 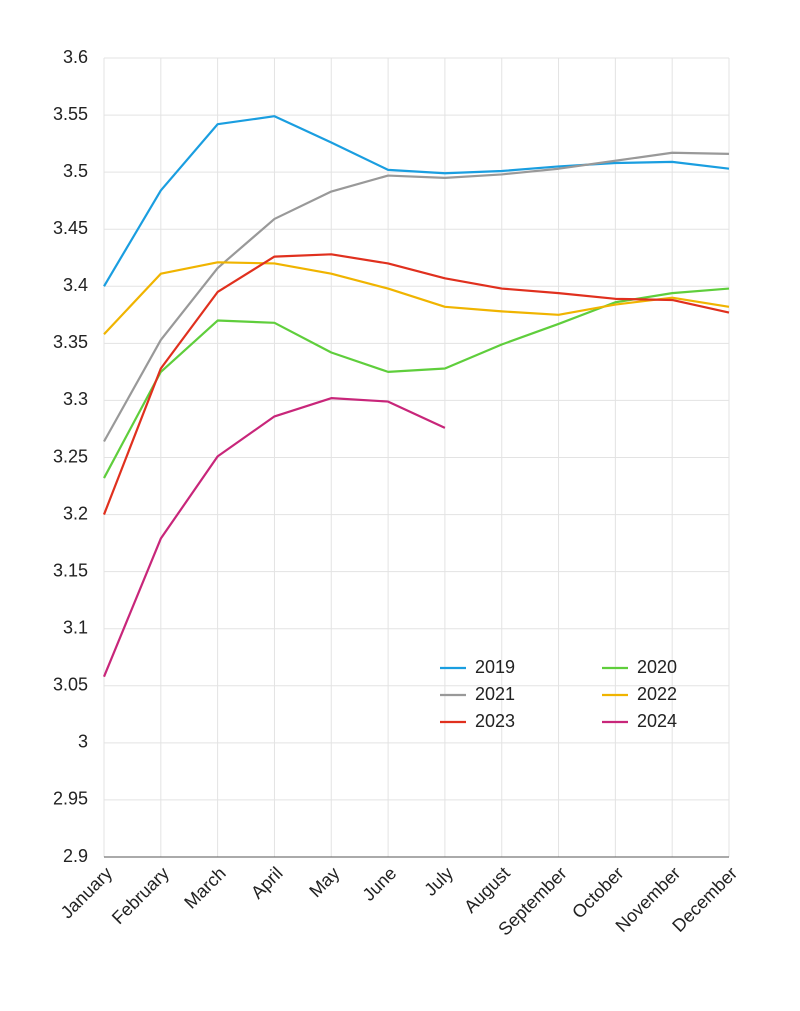 I want to click on legend-label: 2020, so click(x=657, y=667).